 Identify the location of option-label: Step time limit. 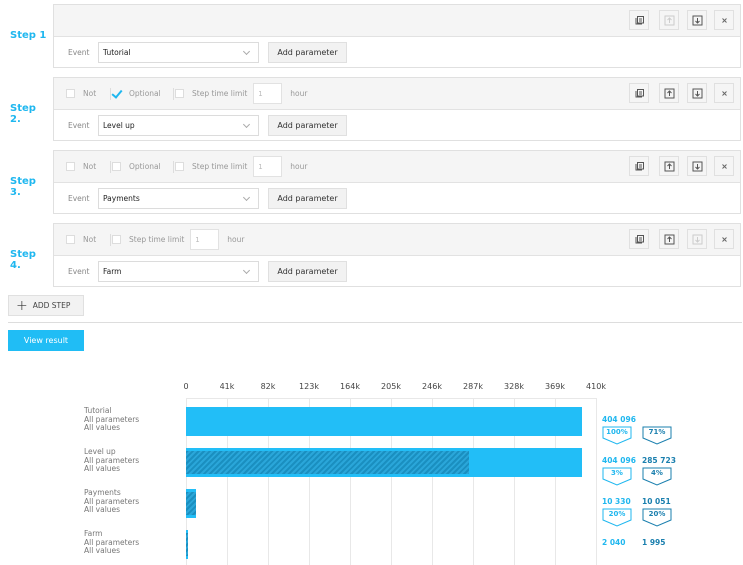
(157, 239).